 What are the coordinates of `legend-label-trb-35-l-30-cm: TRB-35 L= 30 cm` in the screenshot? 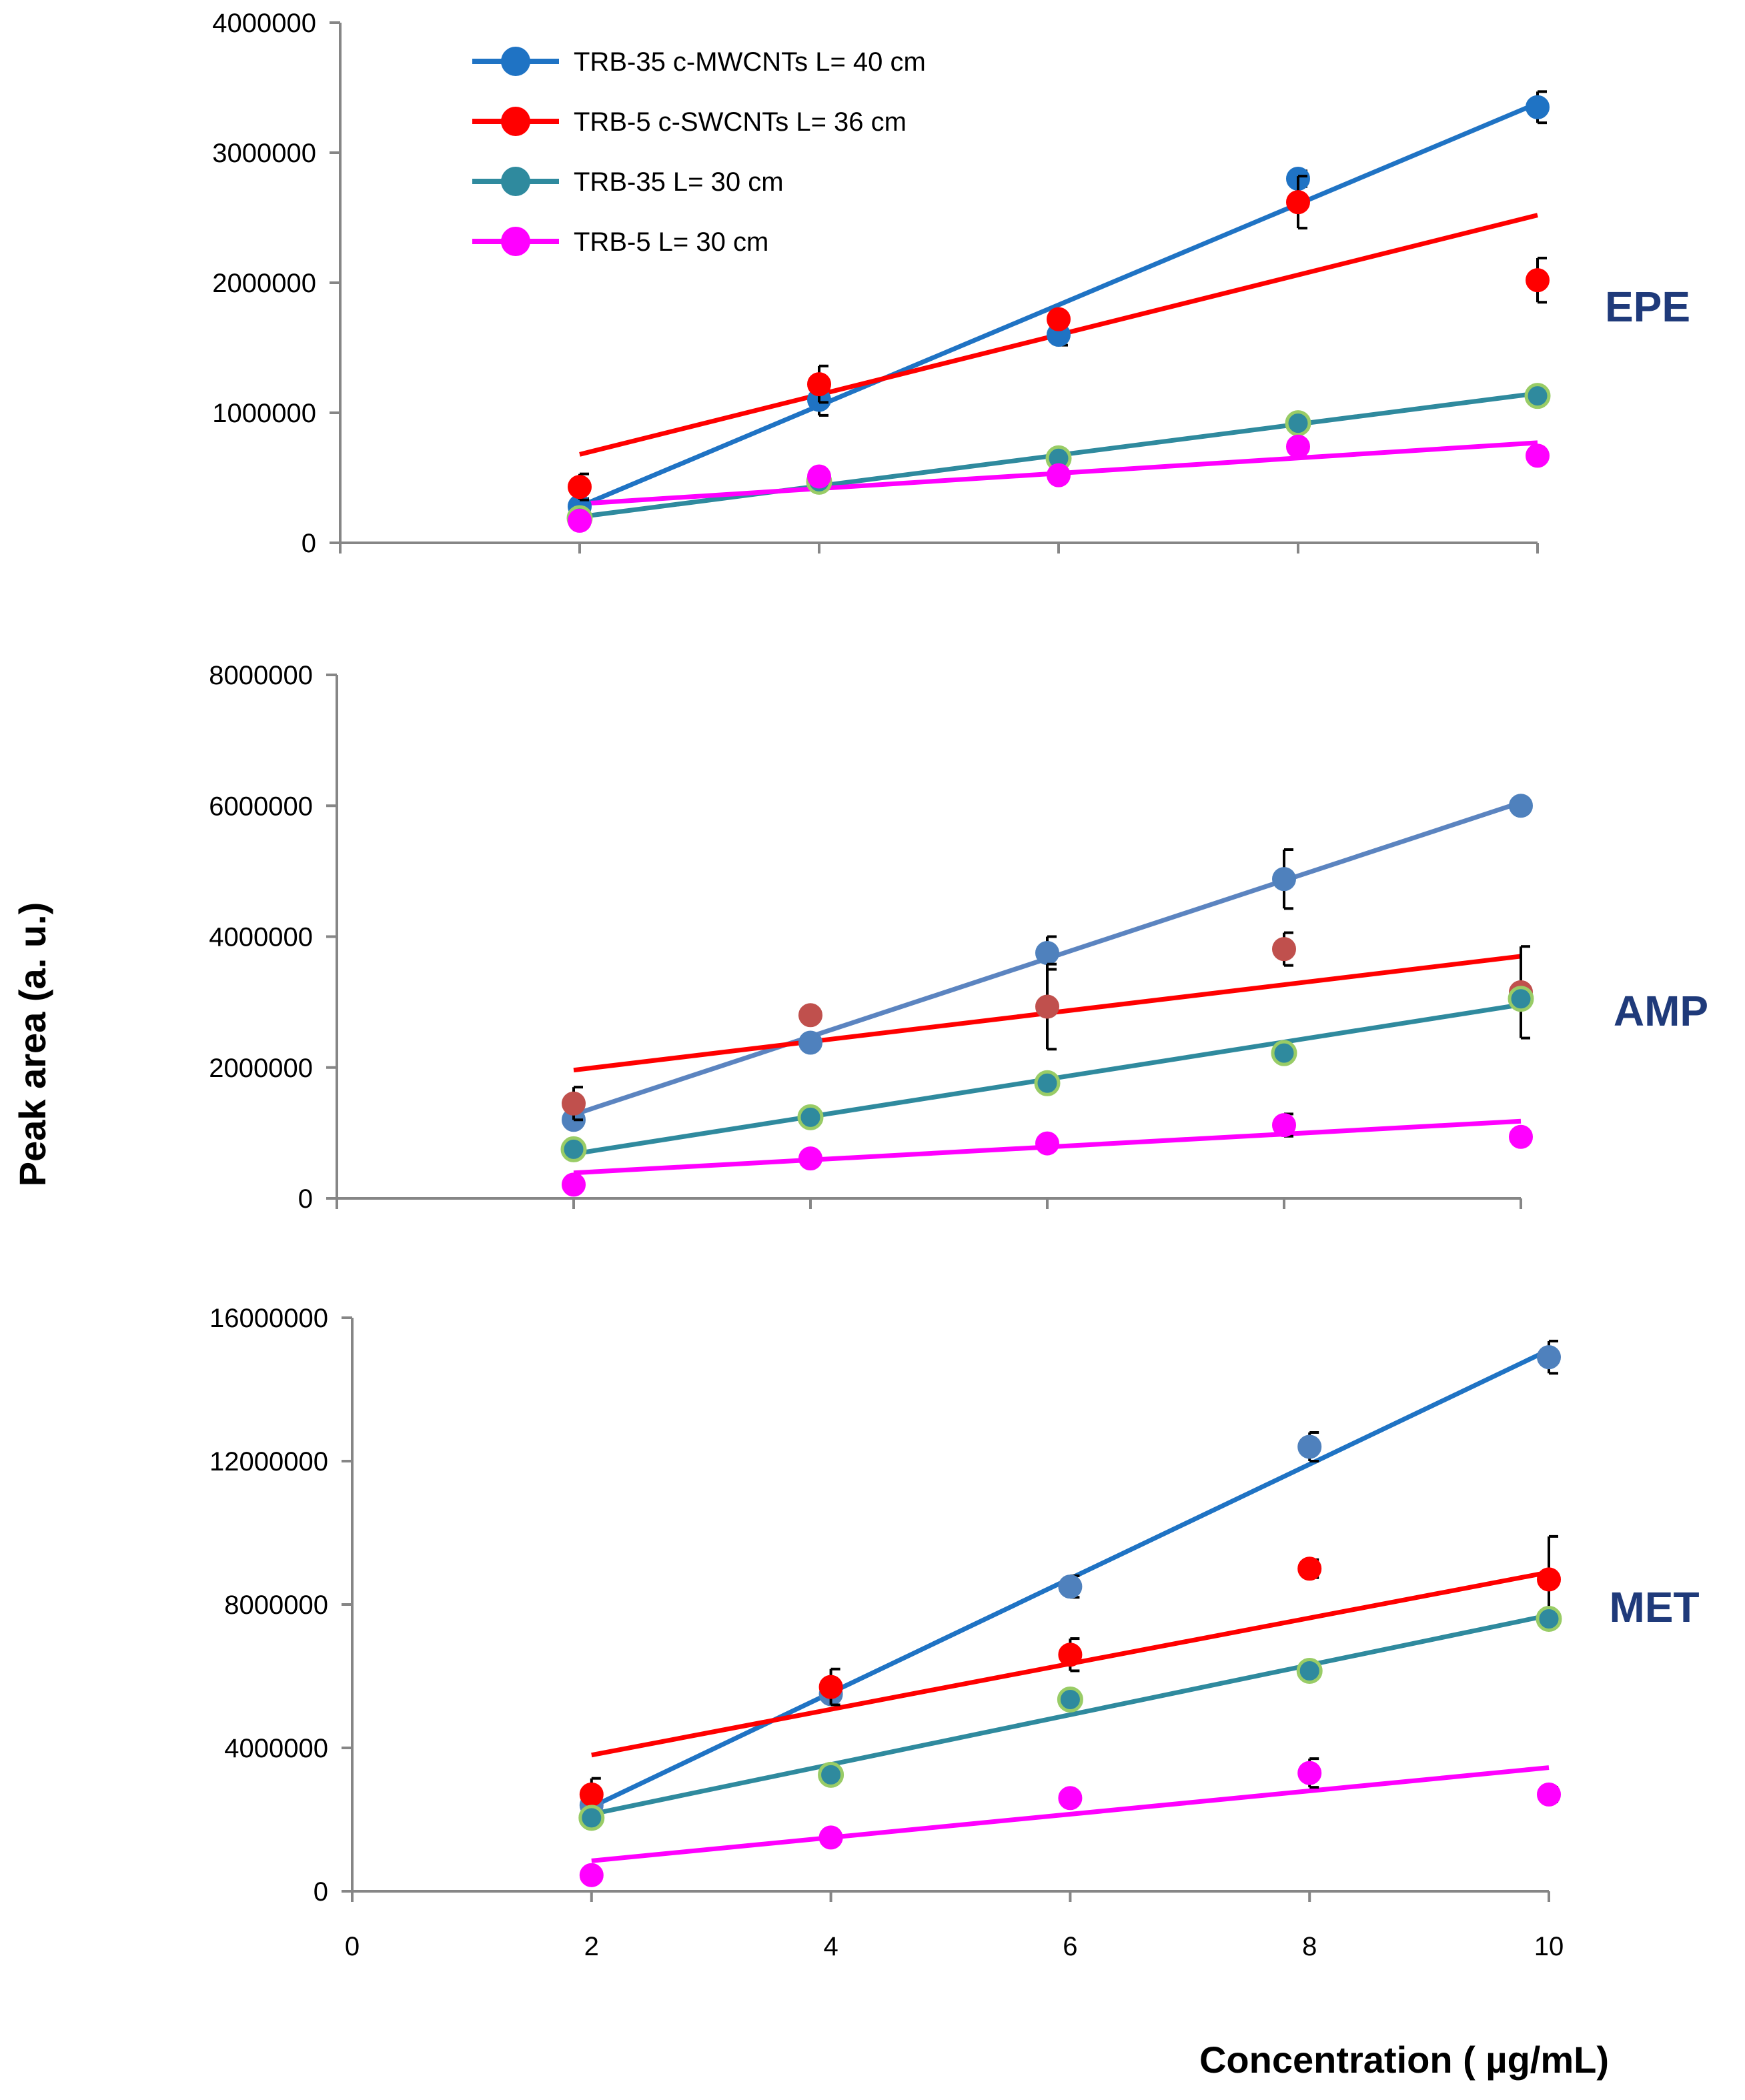 It's located at (679, 182).